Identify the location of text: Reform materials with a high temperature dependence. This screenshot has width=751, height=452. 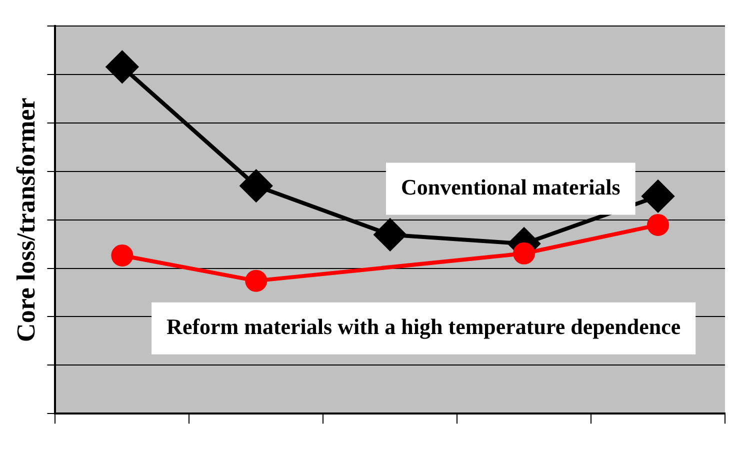
(423, 327).